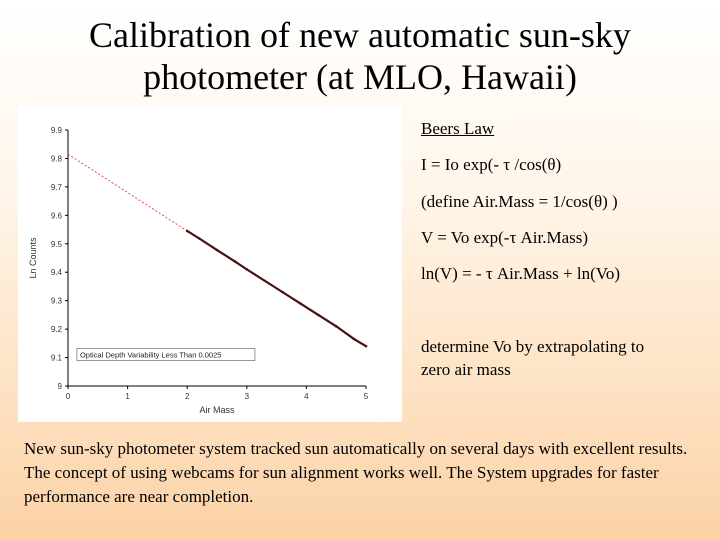 The image size is (720, 540). Describe the element at coordinates (519, 201) in the screenshot. I see `equation-2: (define Air.Mass = 1/cos(θ) )` at that location.